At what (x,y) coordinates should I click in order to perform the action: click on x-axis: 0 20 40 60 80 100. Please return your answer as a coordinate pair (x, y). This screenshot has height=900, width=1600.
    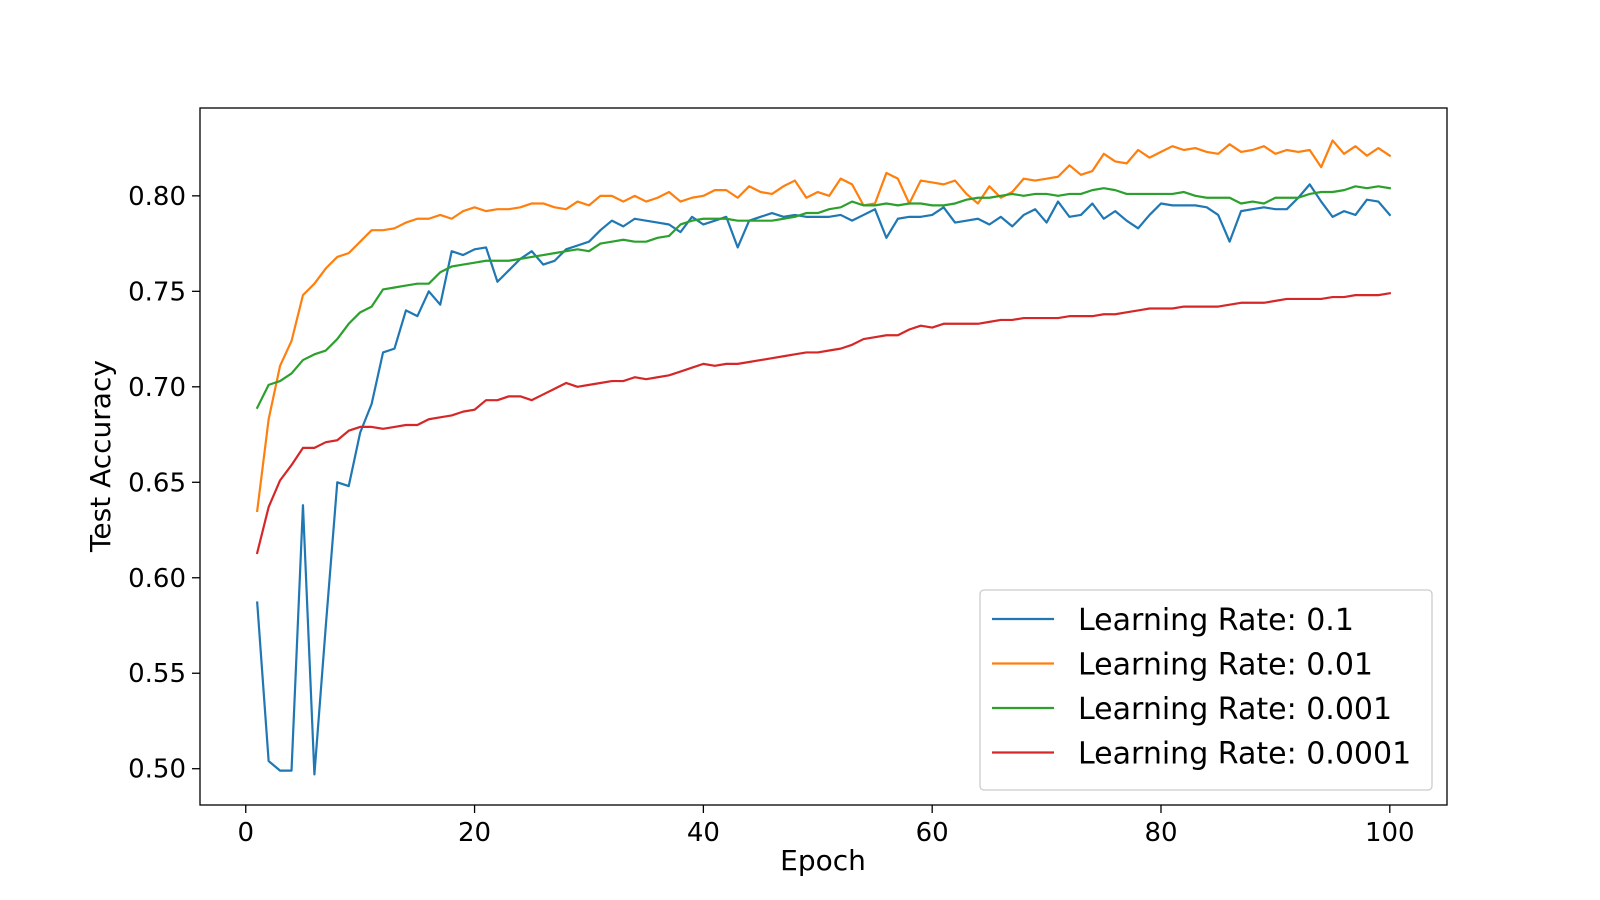
    Looking at the image, I should click on (826, 826).